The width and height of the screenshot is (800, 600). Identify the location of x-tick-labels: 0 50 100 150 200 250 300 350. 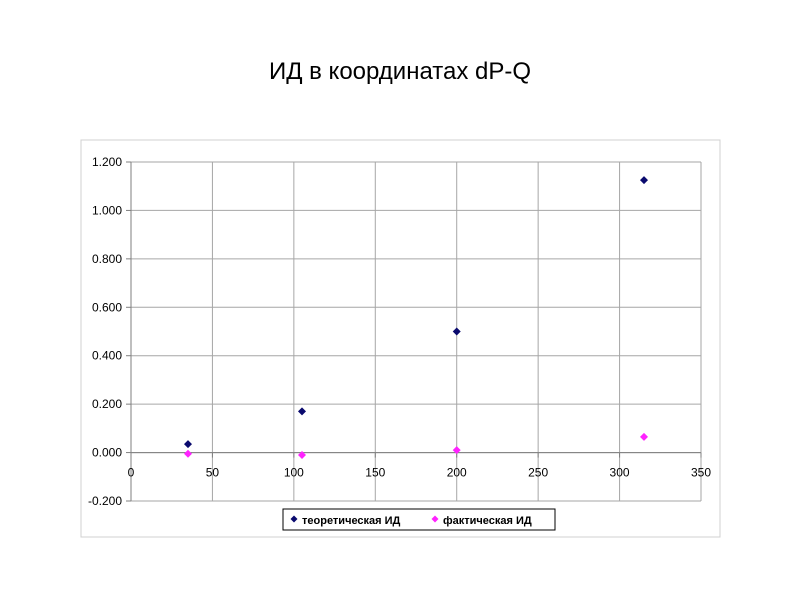
(420, 473).